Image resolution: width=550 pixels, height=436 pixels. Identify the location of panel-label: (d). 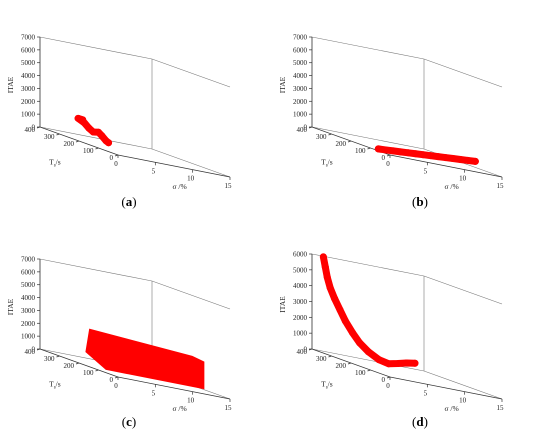
(420, 421).